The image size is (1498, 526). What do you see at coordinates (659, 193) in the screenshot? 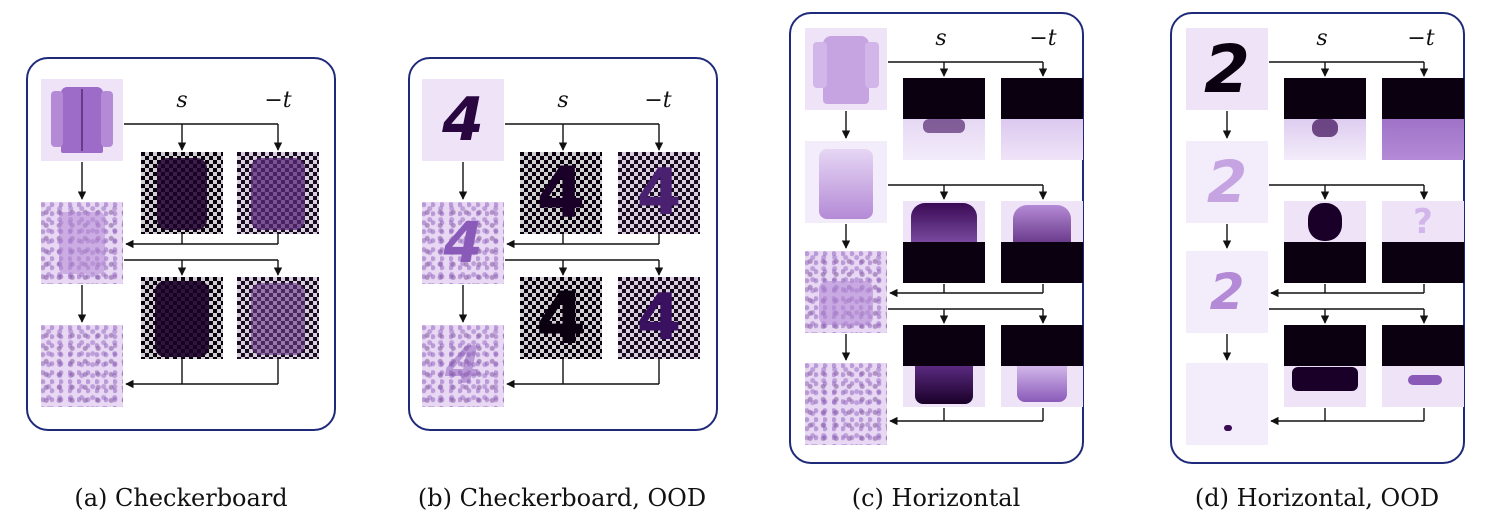
I see `t-output-b-1: 4` at bounding box center [659, 193].